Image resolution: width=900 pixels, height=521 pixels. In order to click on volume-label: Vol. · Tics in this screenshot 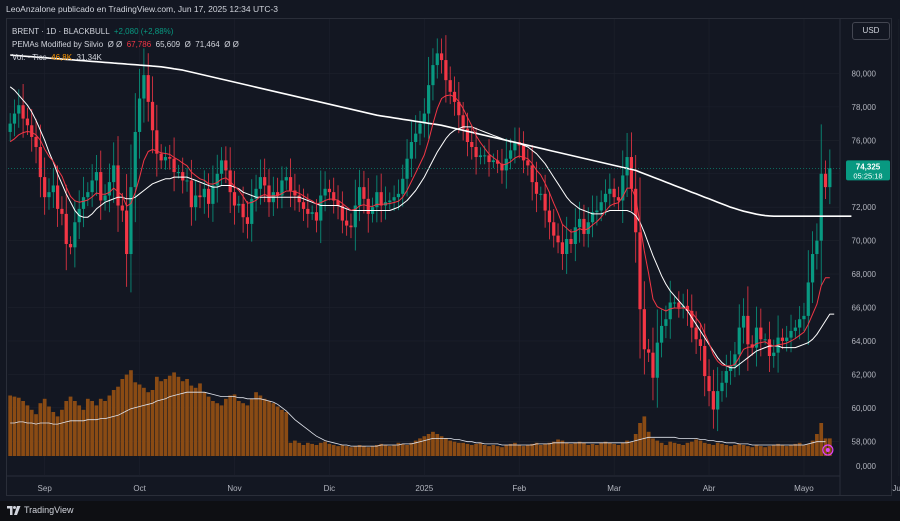, I will do `click(29, 57)`.